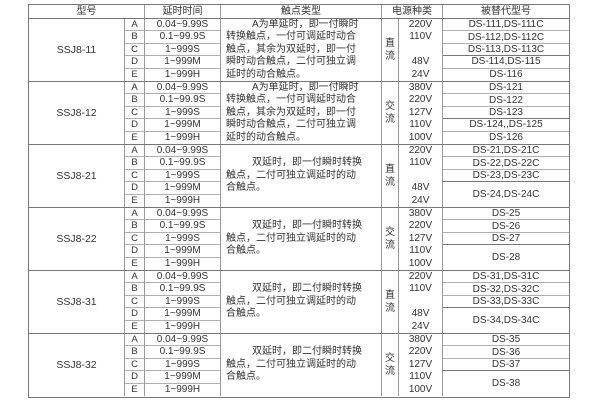 The width and height of the screenshot is (600, 400). What do you see at coordinates (506, 138) in the screenshot?
I see `replaced-model: DS-126` at bounding box center [506, 138].